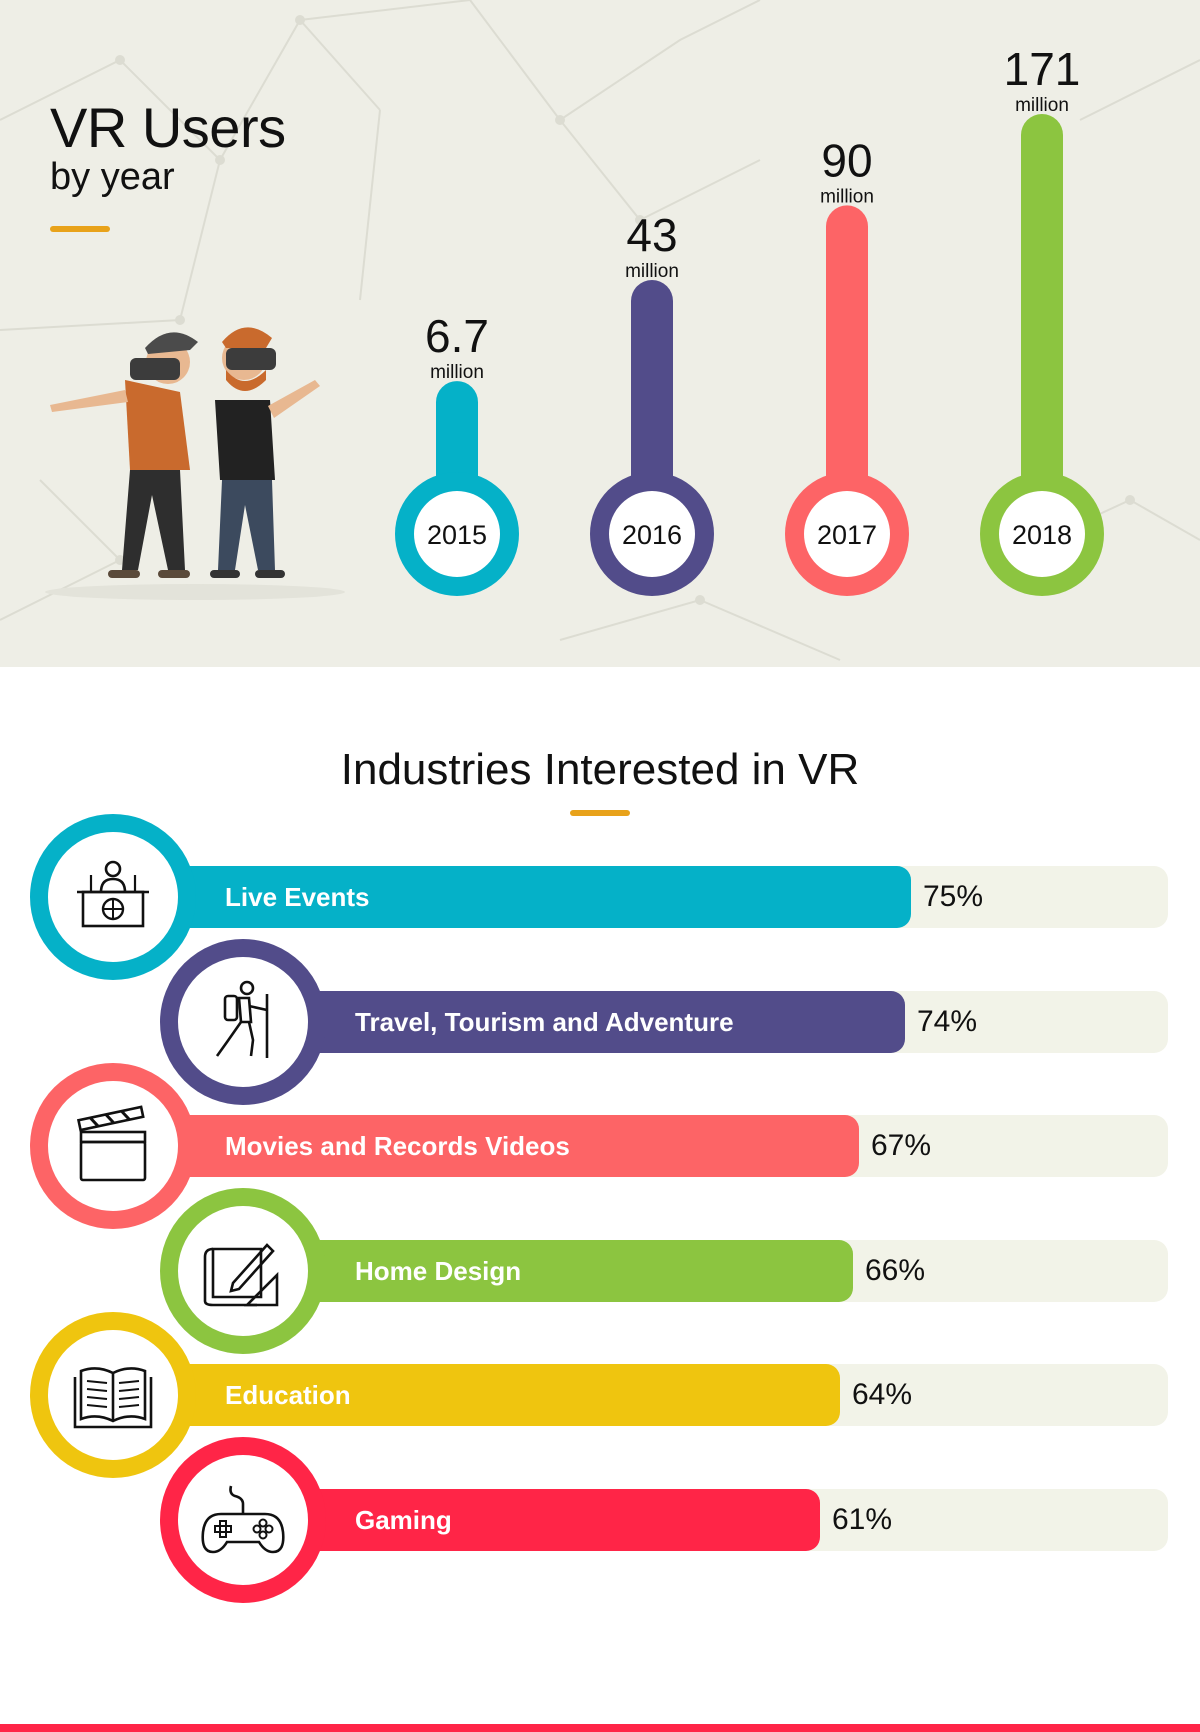  Describe the element at coordinates (112, 177) in the screenshot. I see `section-subtitle: by year` at that location.